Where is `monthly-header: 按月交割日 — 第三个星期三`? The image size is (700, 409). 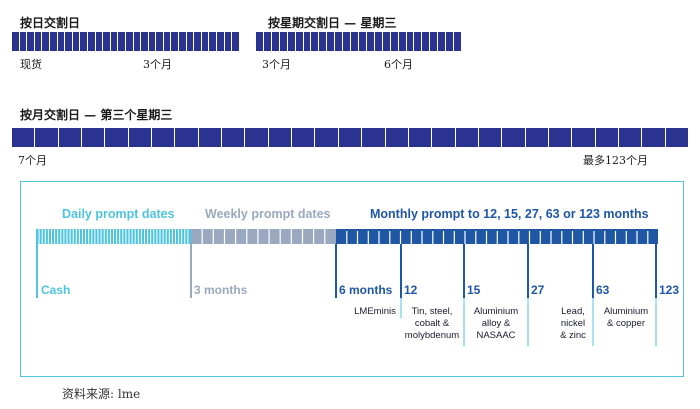
monthly-header: 按月交割日 — 第三个星期三 is located at coordinates (96, 115).